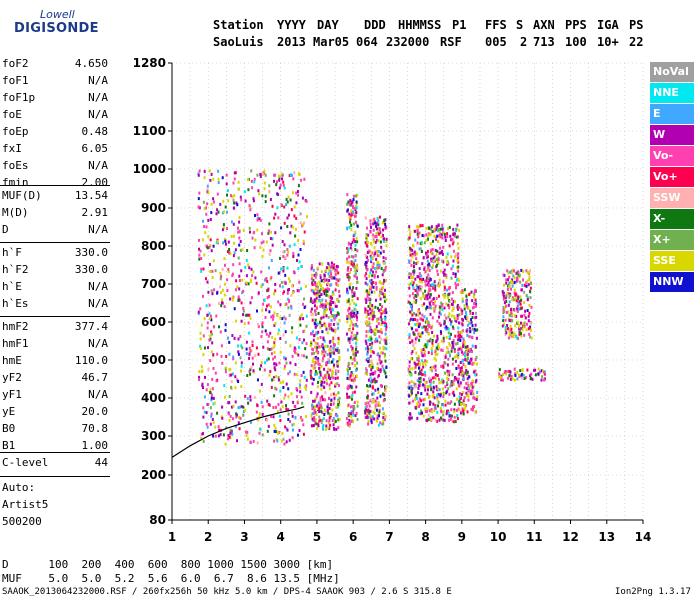 The height and width of the screenshot is (600, 700). I want to click on param-name: foEp, so click(15, 131).